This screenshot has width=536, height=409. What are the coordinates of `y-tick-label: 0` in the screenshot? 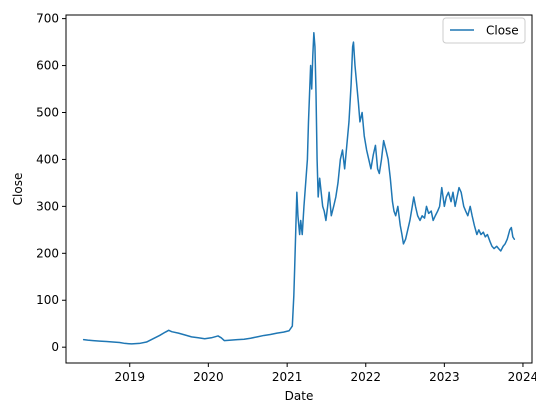 It's located at (55, 347).